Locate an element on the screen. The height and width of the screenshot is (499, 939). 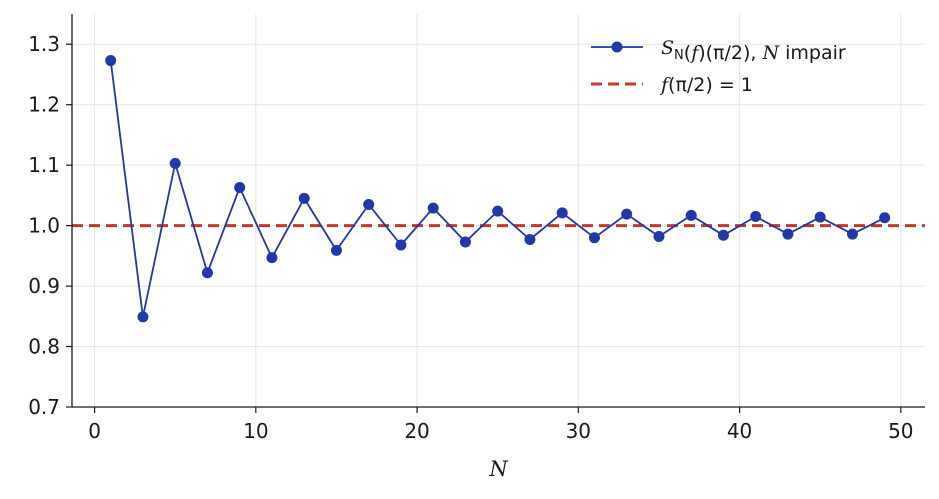
y-tick-label: 1.0 is located at coordinates (44, 226).